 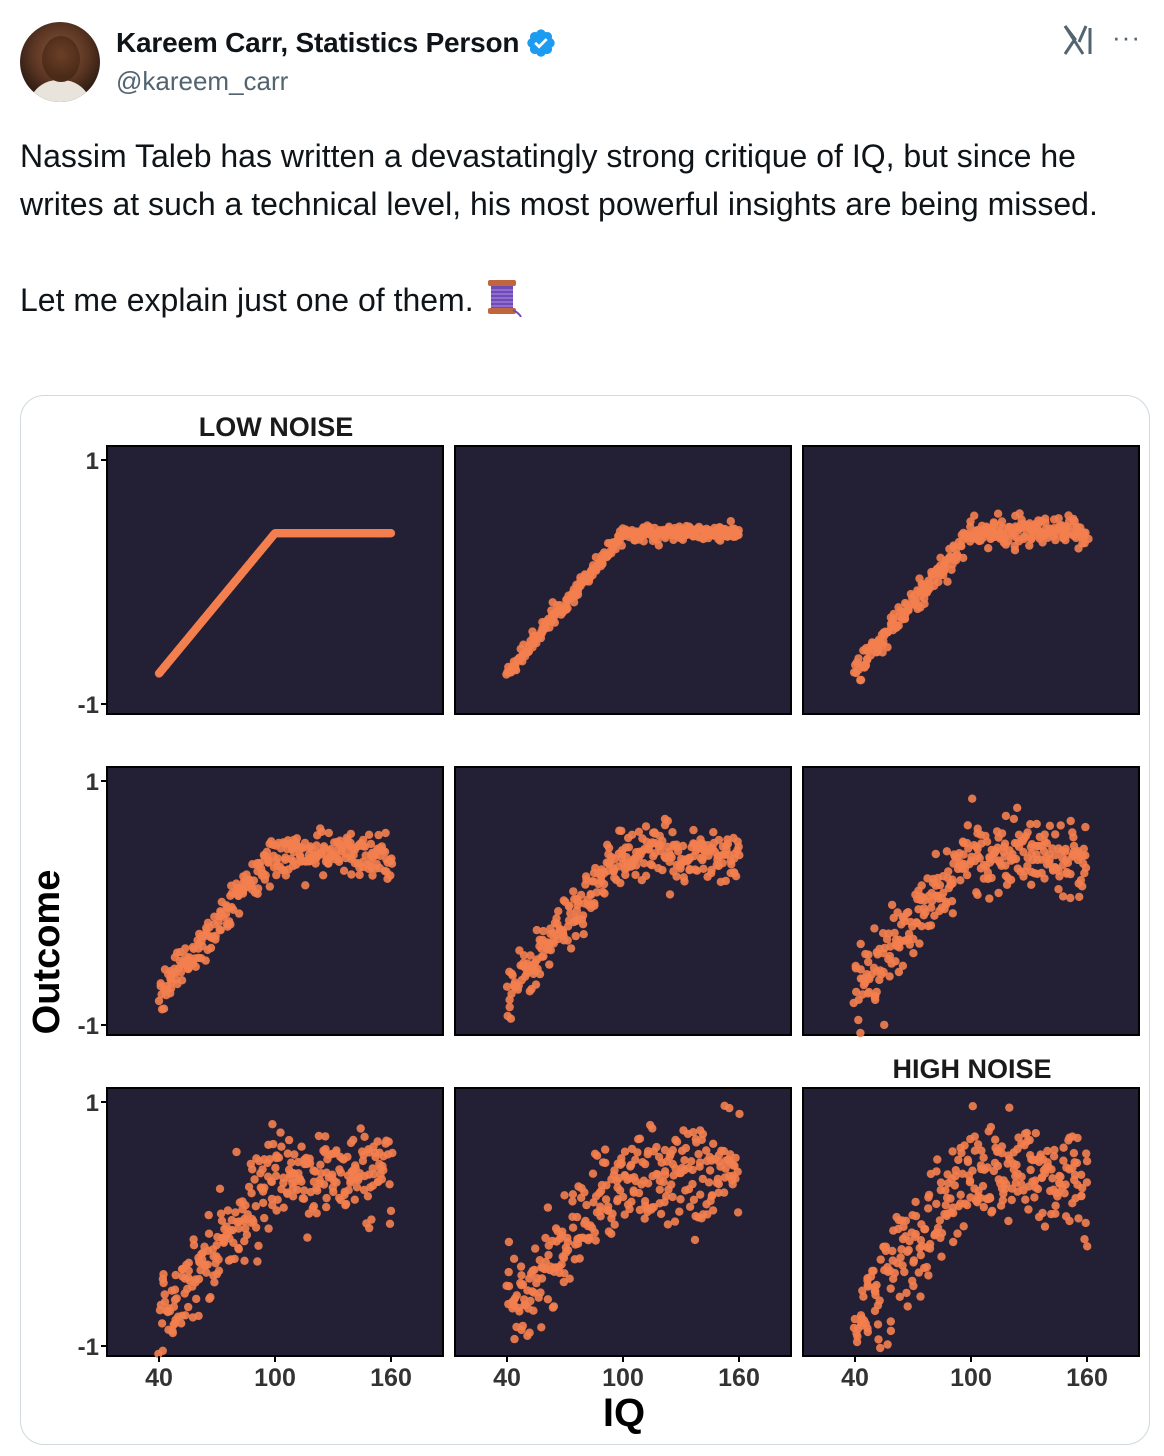 I want to click on author-handle: @kareem_carr, so click(x=202, y=81).